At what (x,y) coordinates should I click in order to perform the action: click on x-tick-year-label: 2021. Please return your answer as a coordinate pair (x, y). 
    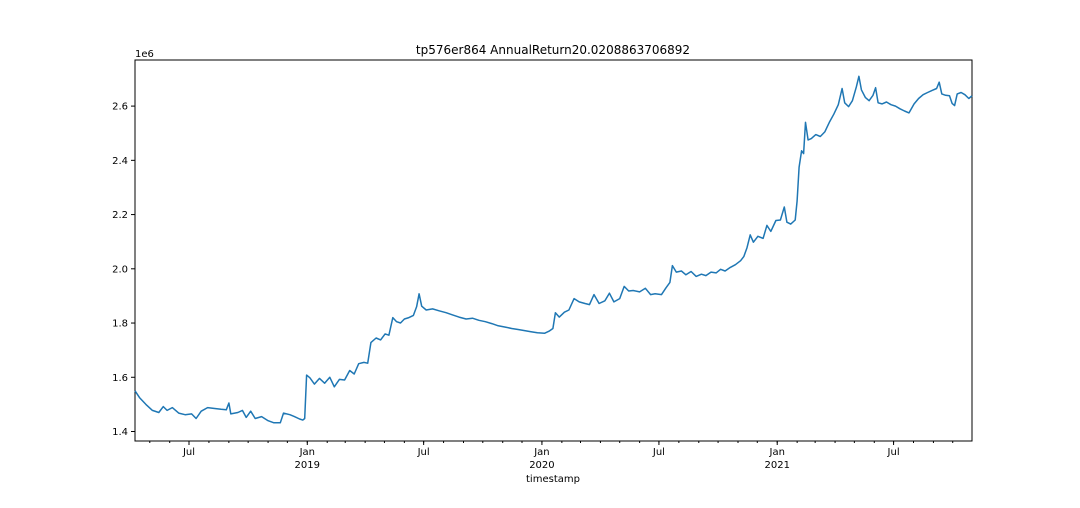
    Looking at the image, I should click on (776, 465).